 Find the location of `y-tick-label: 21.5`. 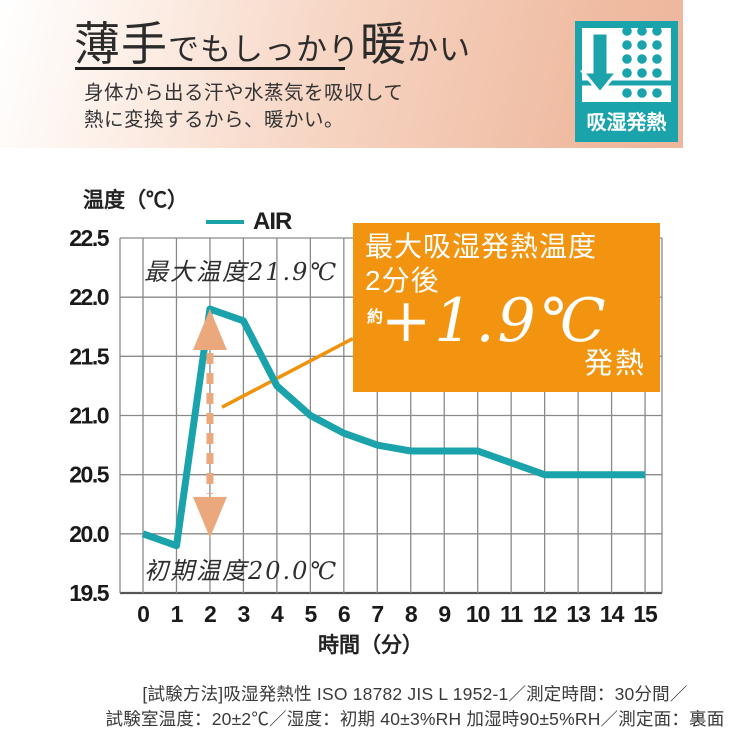

y-tick-label: 21.5 is located at coordinates (89, 356).